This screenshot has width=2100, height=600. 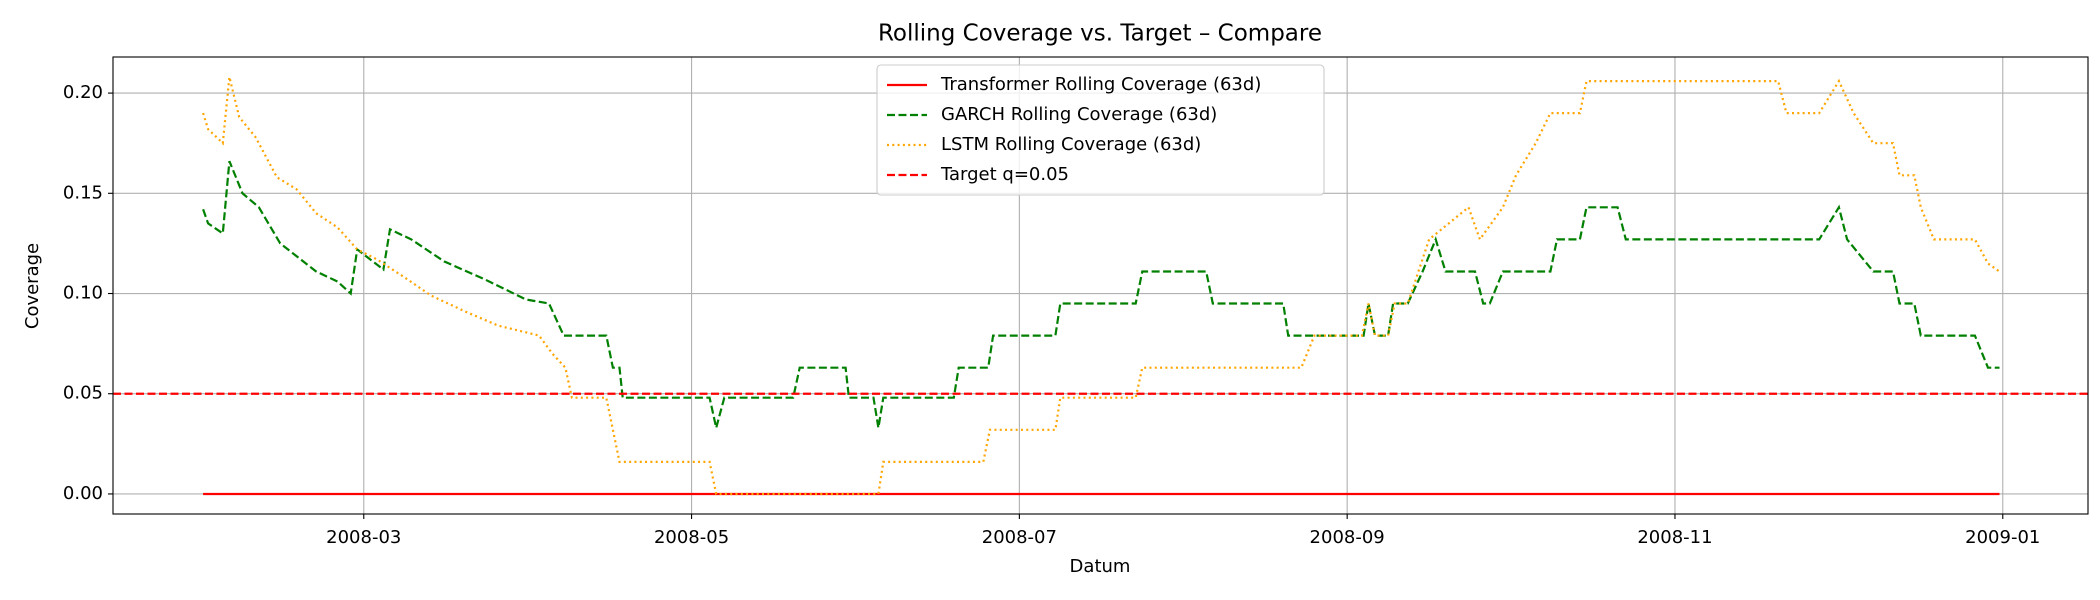 I want to click on legend-label: LSTM Rolling Coverage (63d), so click(x=1071, y=144).